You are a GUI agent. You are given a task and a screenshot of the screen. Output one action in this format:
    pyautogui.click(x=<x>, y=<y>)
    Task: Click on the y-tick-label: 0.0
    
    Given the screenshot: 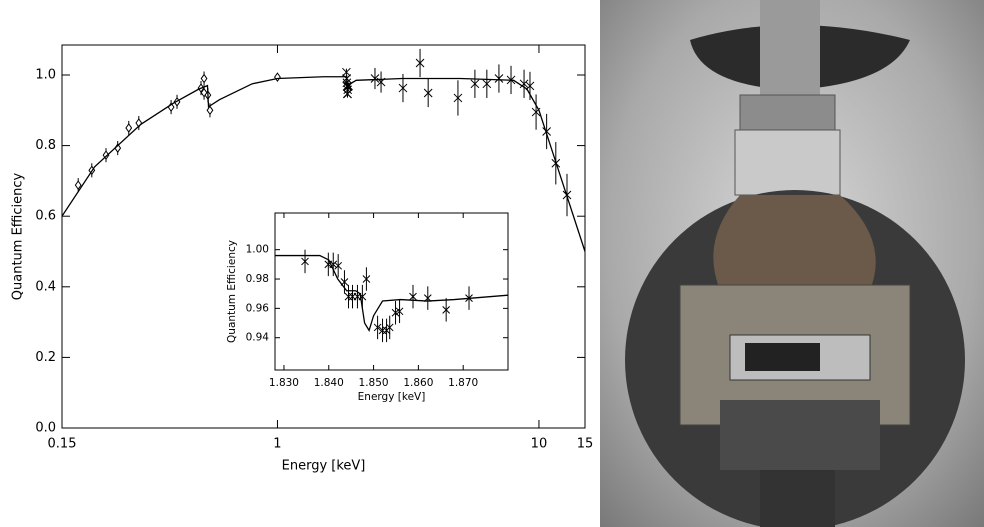 What is the action you would take?
    pyautogui.click(x=45, y=428)
    